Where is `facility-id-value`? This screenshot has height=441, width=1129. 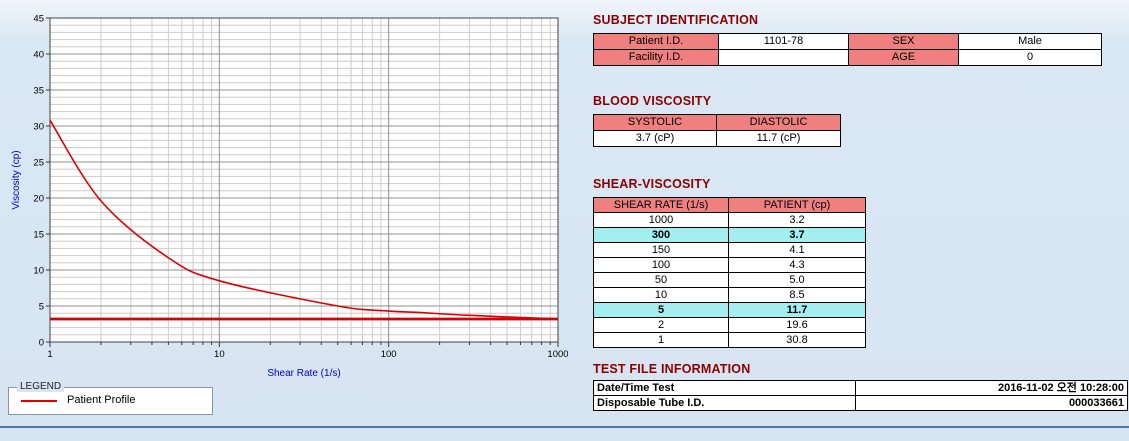 facility-id-value is located at coordinates (783, 57).